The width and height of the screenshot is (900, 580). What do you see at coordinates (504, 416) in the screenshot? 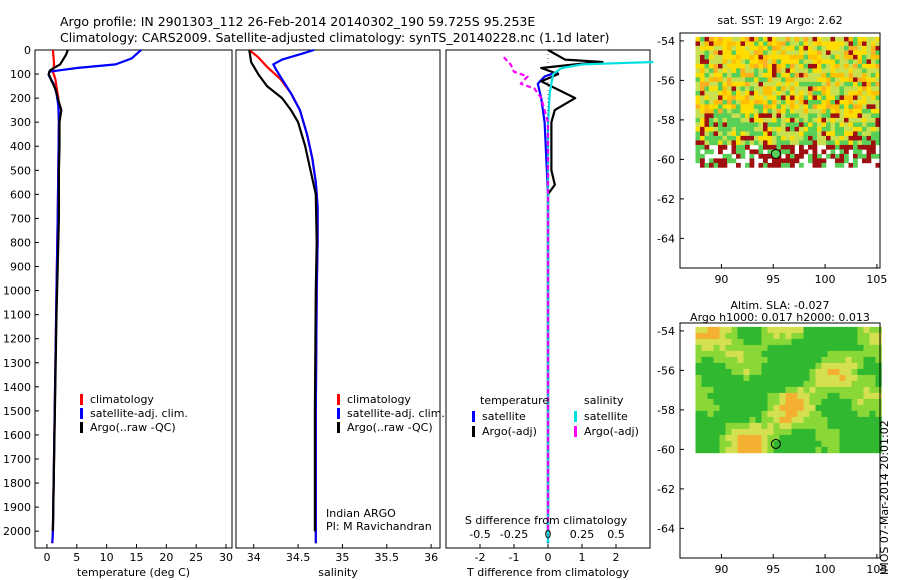
I see `legend-item-label: satellite` at bounding box center [504, 416].